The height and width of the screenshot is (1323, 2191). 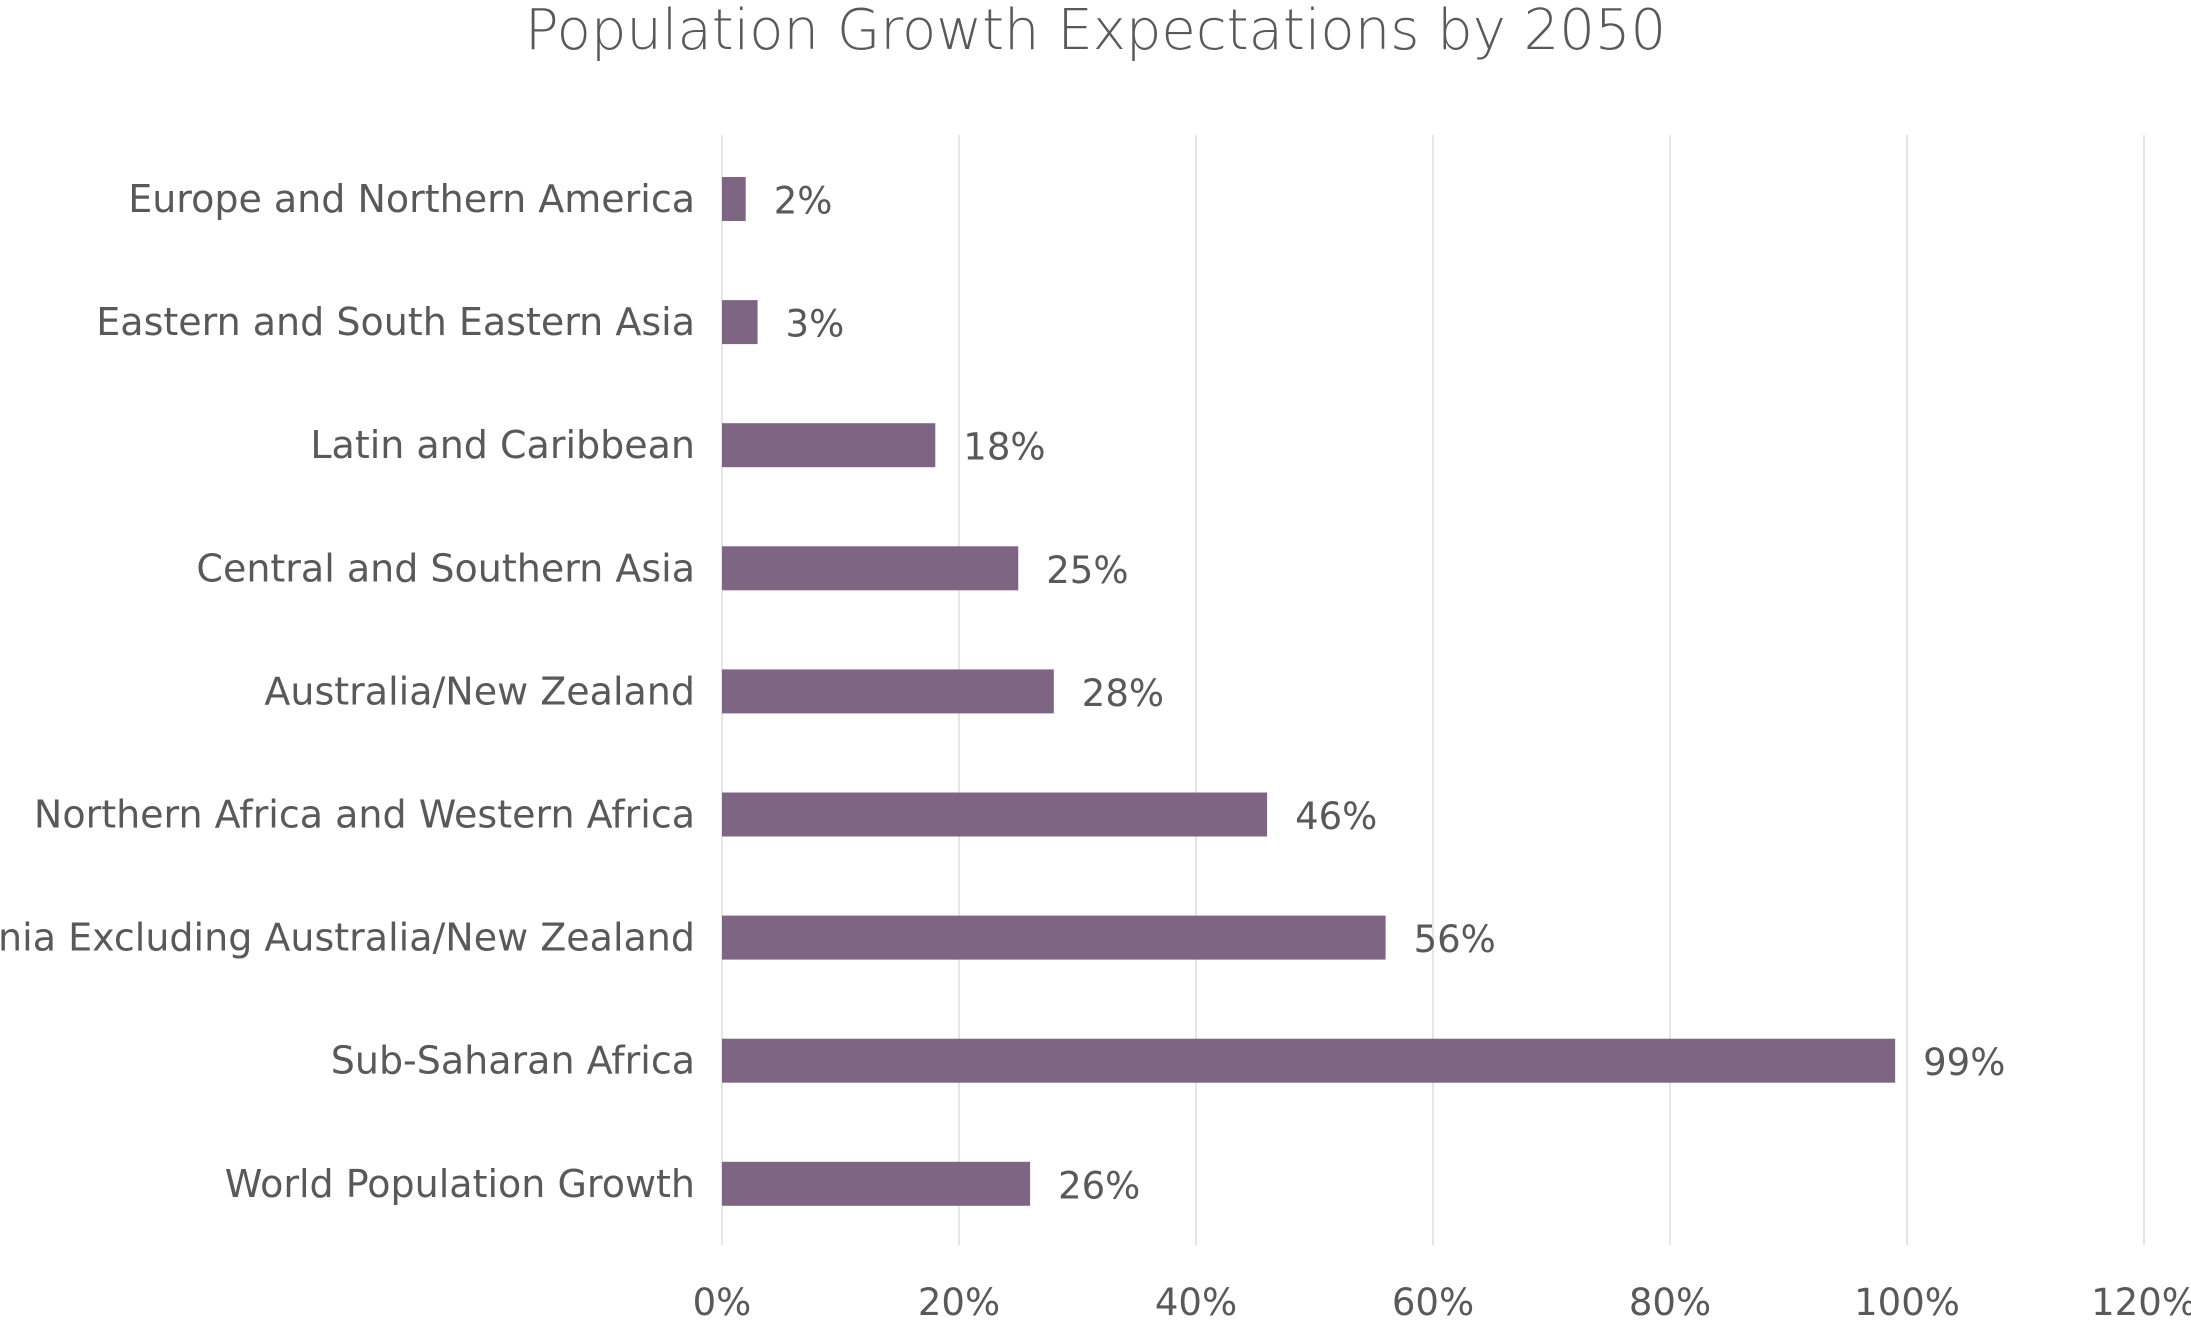 I want to click on x-tick-label: 100%, so click(x=1907, y=1302).